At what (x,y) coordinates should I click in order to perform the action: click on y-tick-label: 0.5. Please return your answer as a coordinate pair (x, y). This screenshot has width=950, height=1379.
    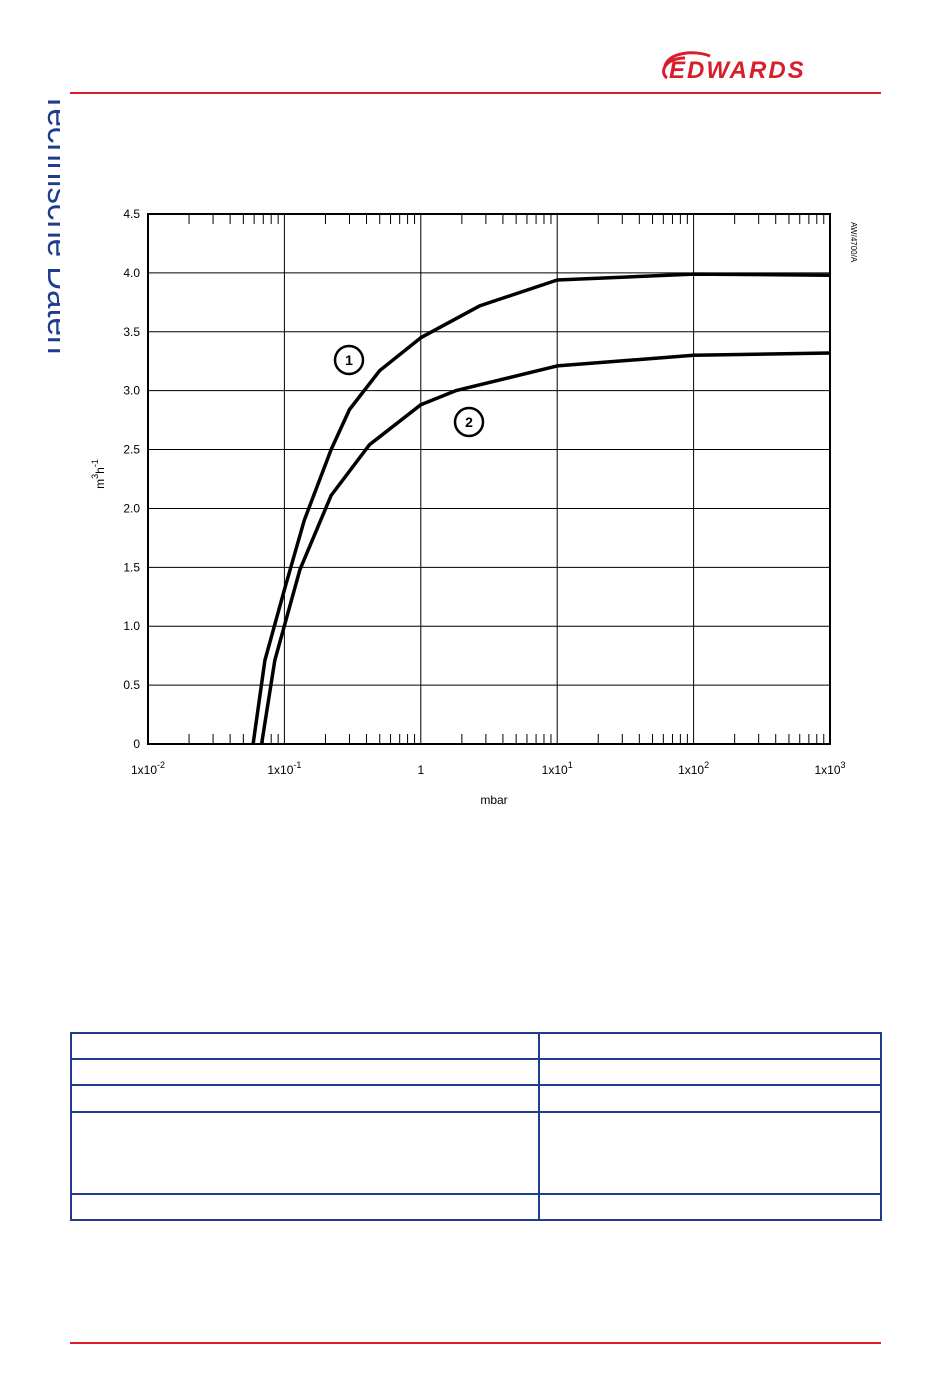
    Looking at the image, I should click on (131, 685).